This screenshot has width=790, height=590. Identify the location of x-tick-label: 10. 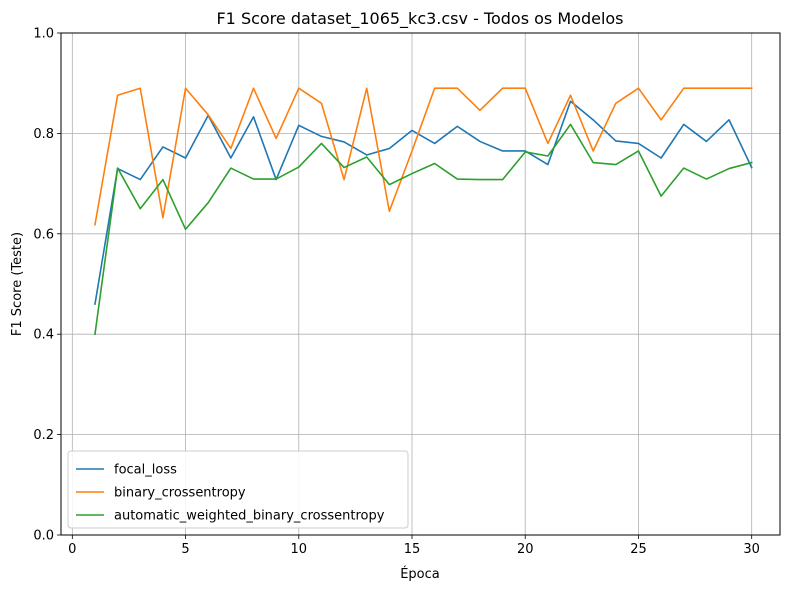
(299, 549).